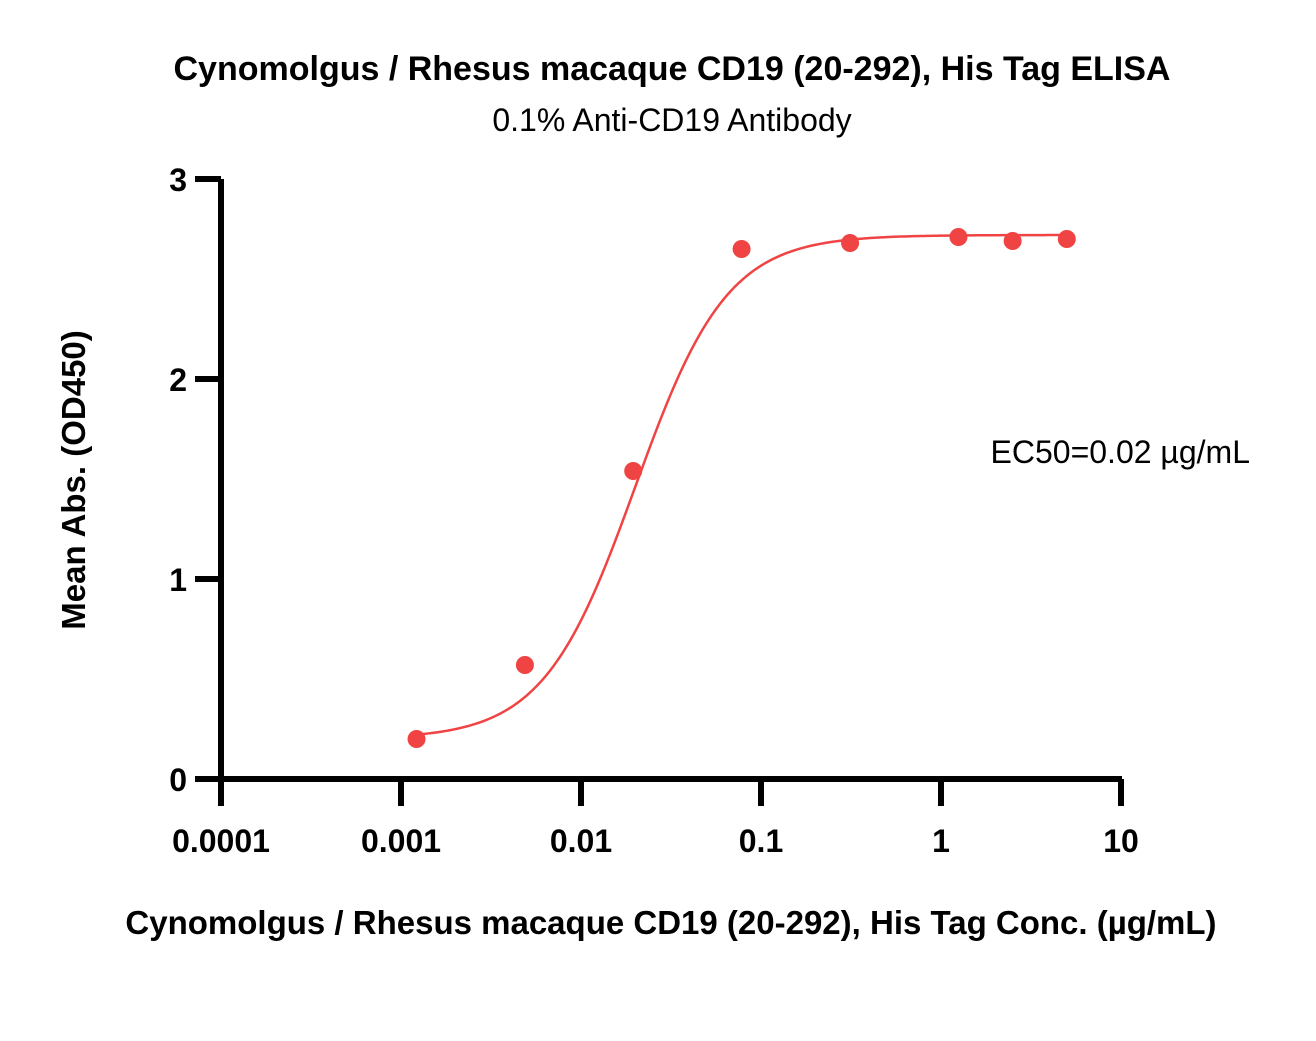 The image size is (1316, 1041). I want to click on x-tick-label: 1, so click(941, 841).